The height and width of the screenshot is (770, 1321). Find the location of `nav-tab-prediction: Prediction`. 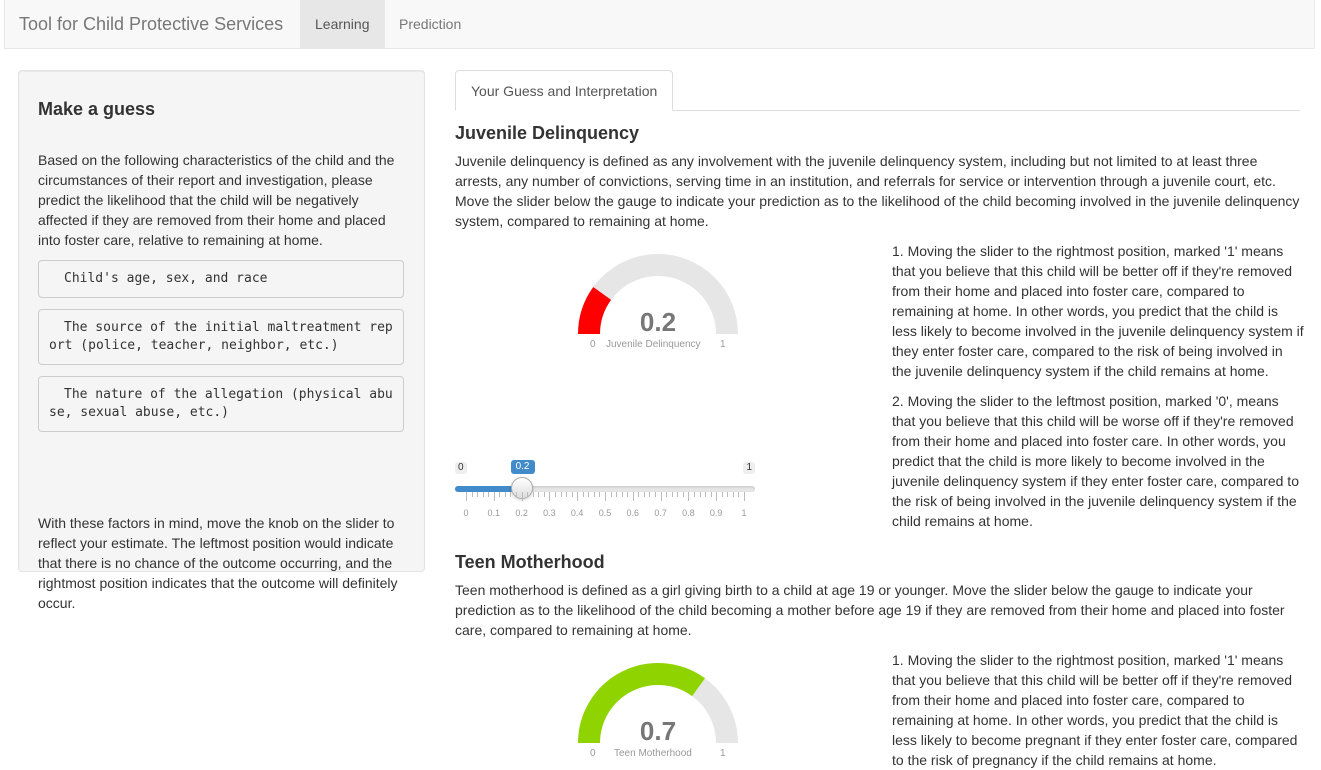

nav-tab-prediction: Prediction is located at coordinates (430, 24).